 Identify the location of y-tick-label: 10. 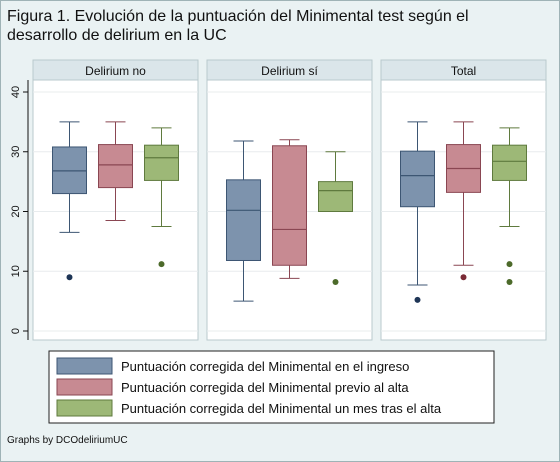
(16, 271).